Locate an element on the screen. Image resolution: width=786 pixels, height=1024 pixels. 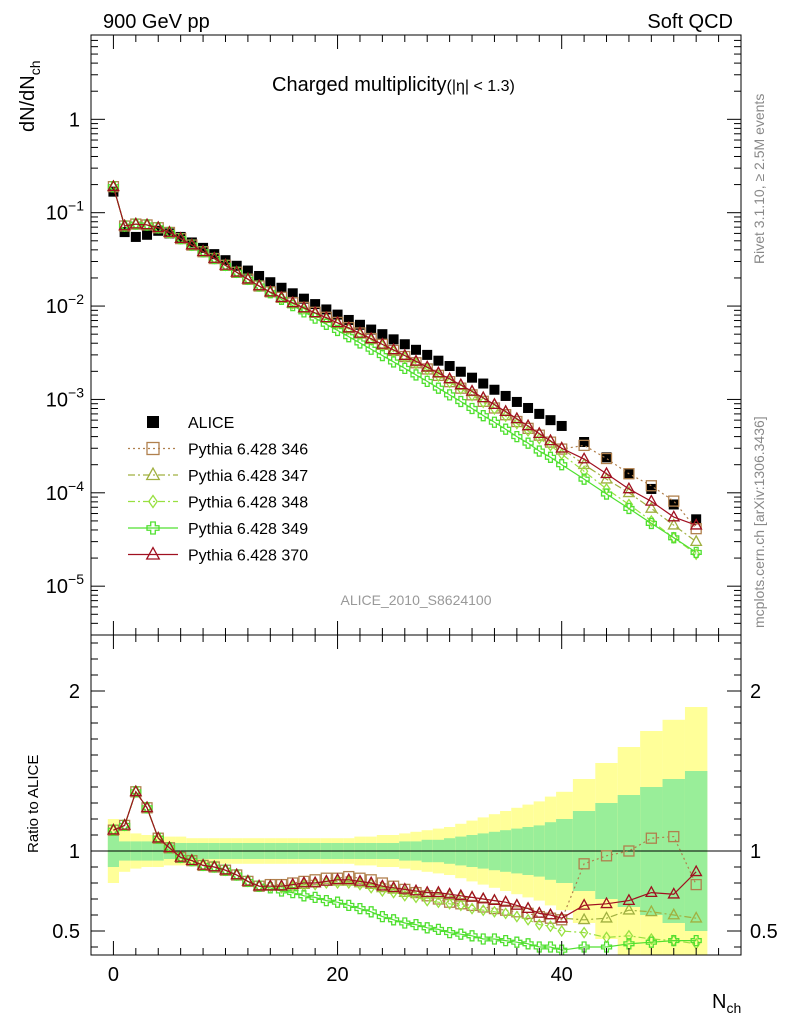
main-ylabel-sub: ch is located at coordinates (35, 68).